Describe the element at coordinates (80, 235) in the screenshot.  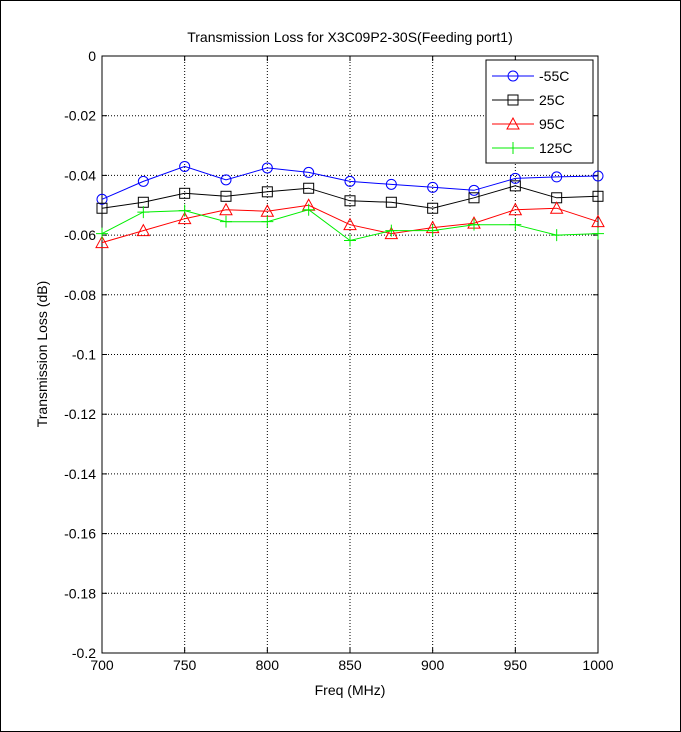
I see `y-tick-label: -0.06` at that location.